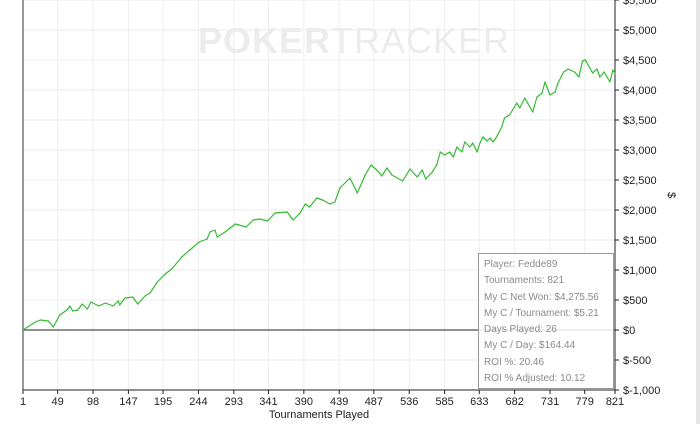 The width and height of the screenshot is (700, 424). Describe the element at coordinates (530, 346) in the screenshot. I see `tooltip-per-day: My C / Day: $164.44` at that location.